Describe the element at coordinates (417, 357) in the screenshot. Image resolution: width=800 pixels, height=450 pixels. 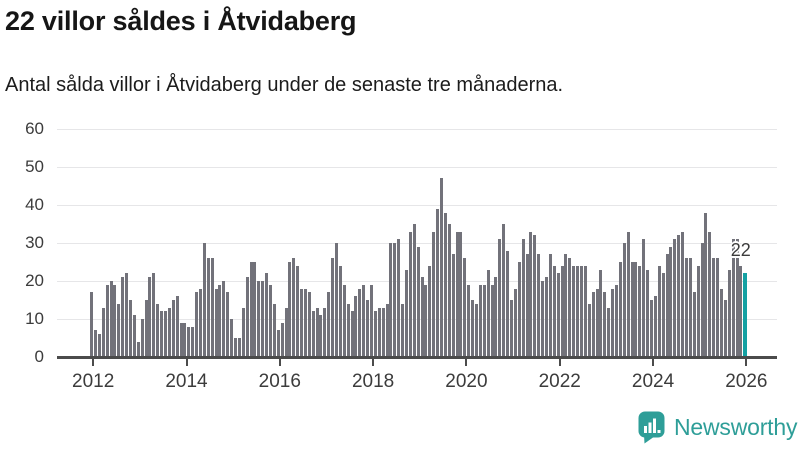
I see `x-axis-line` at that location.